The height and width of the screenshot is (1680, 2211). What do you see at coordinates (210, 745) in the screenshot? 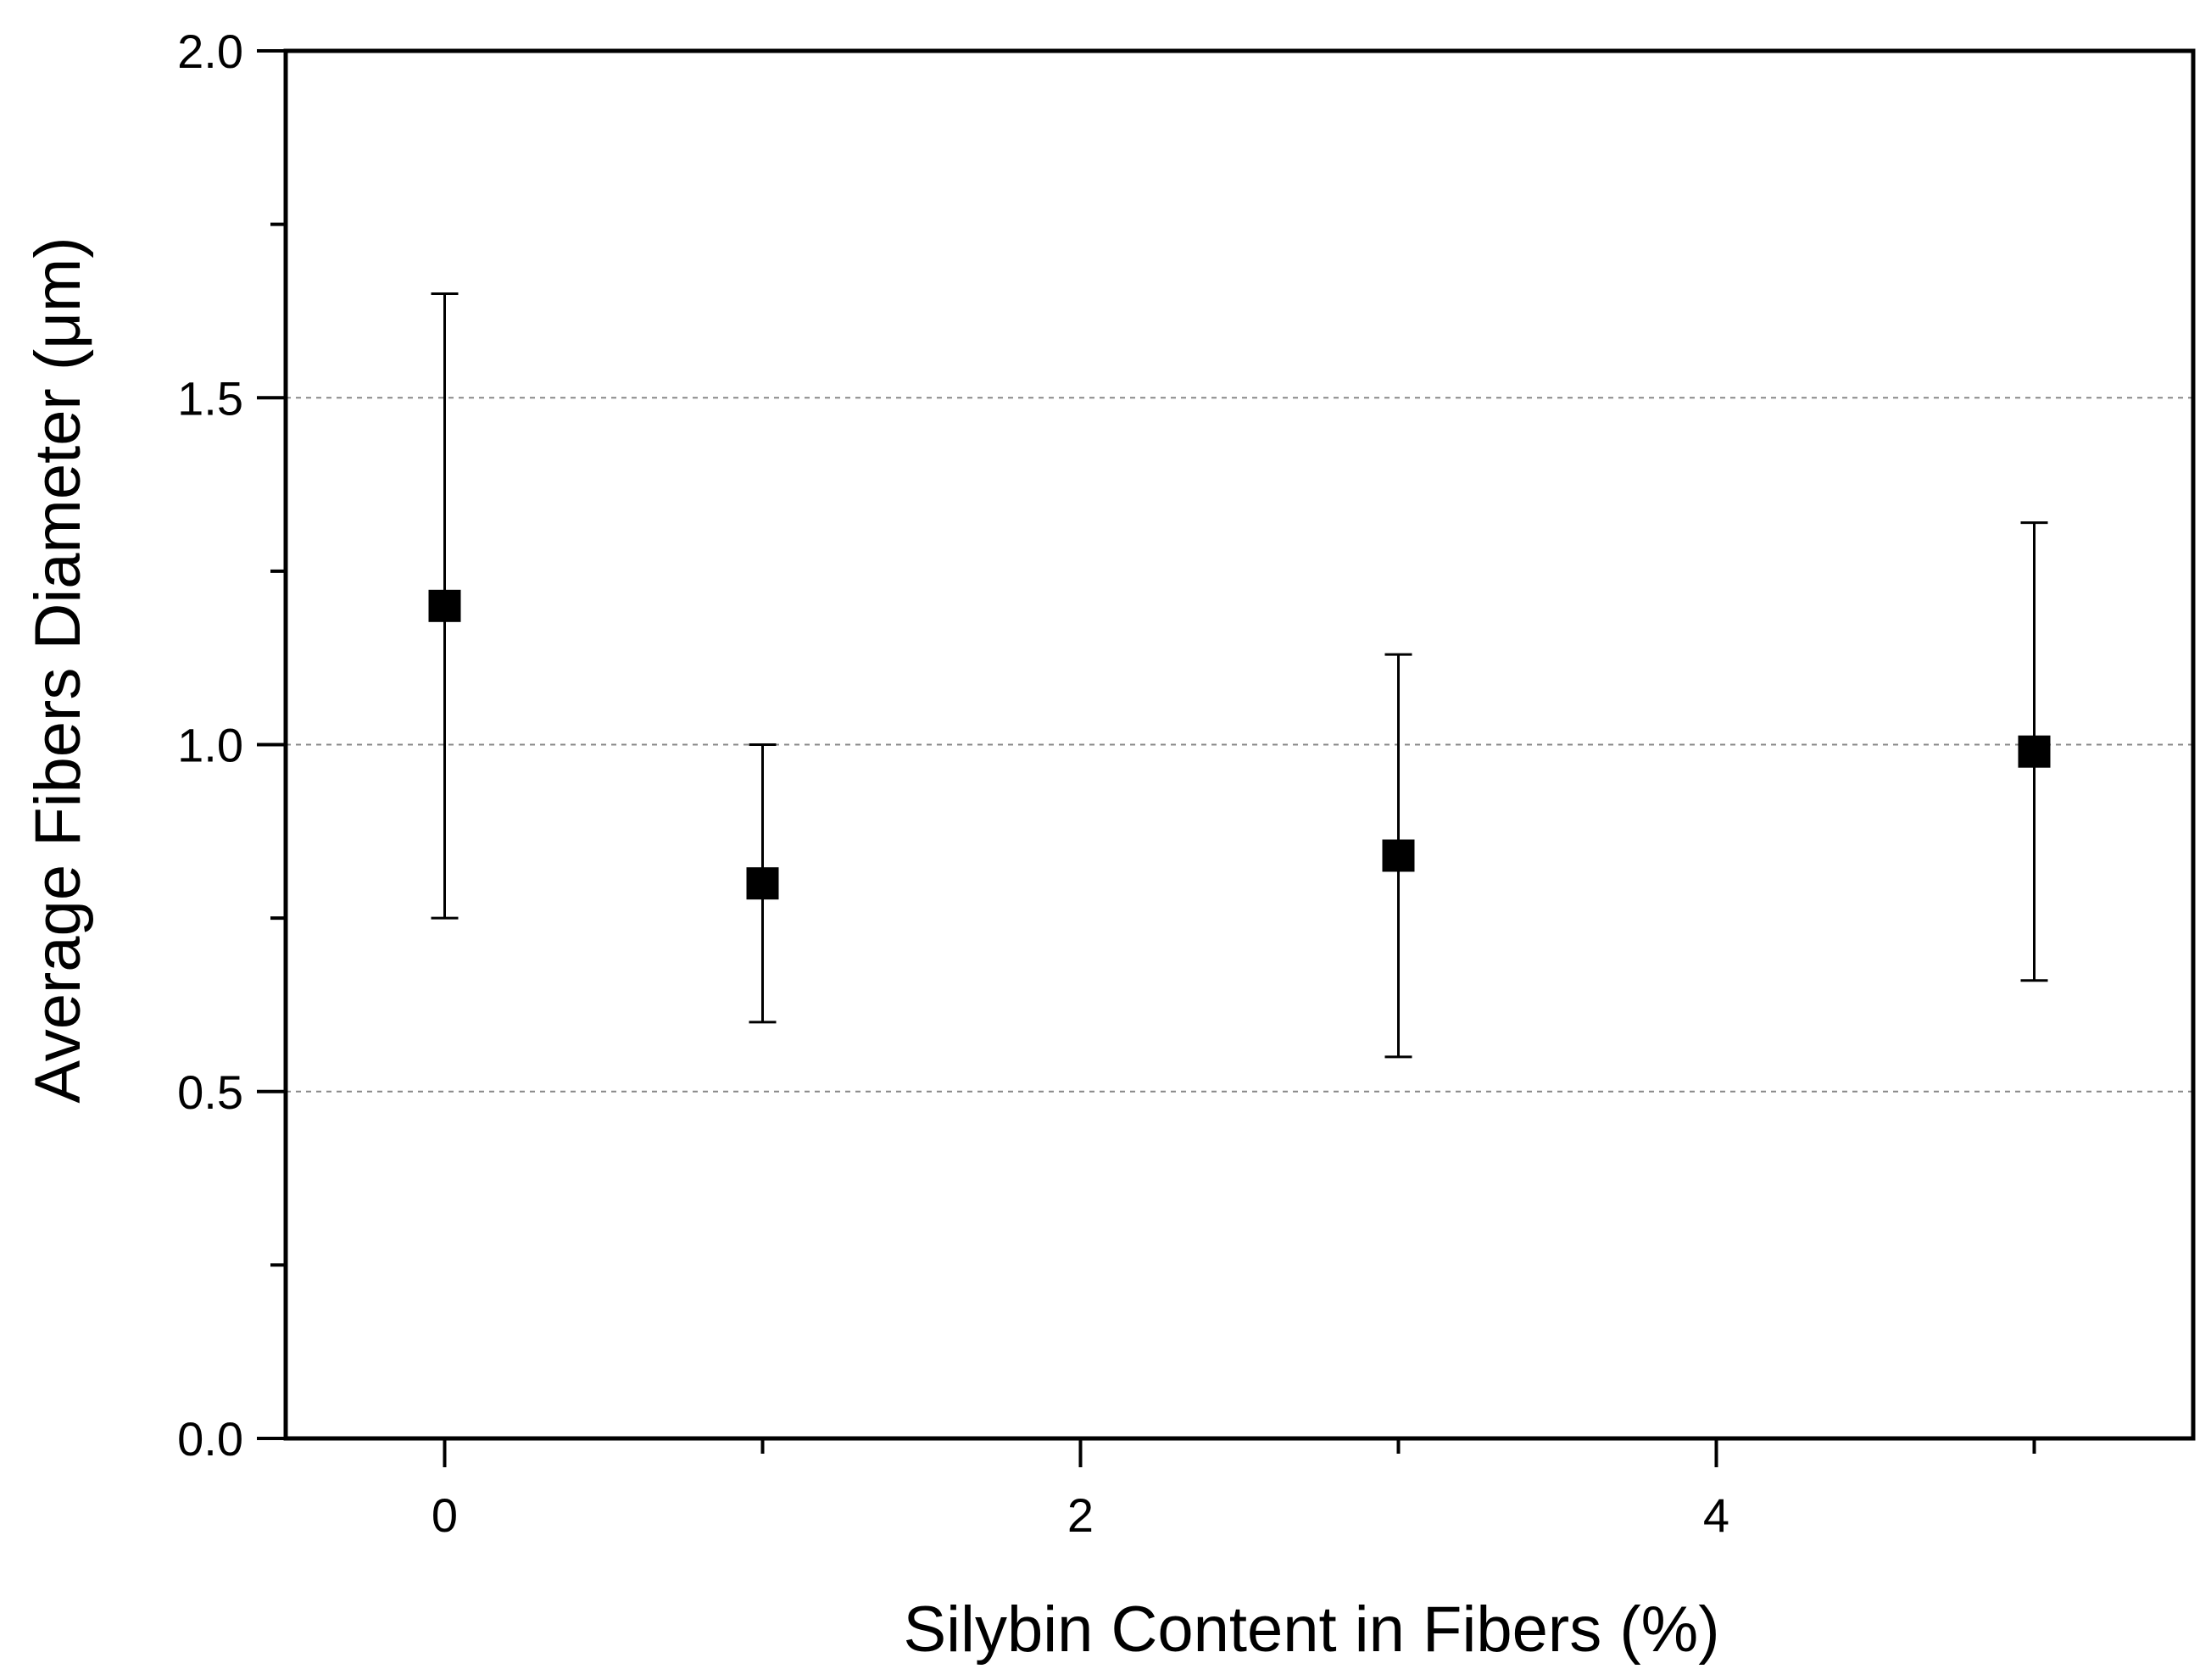
I see `y-tick-label: 1.0` at bounding box center [210, 745].